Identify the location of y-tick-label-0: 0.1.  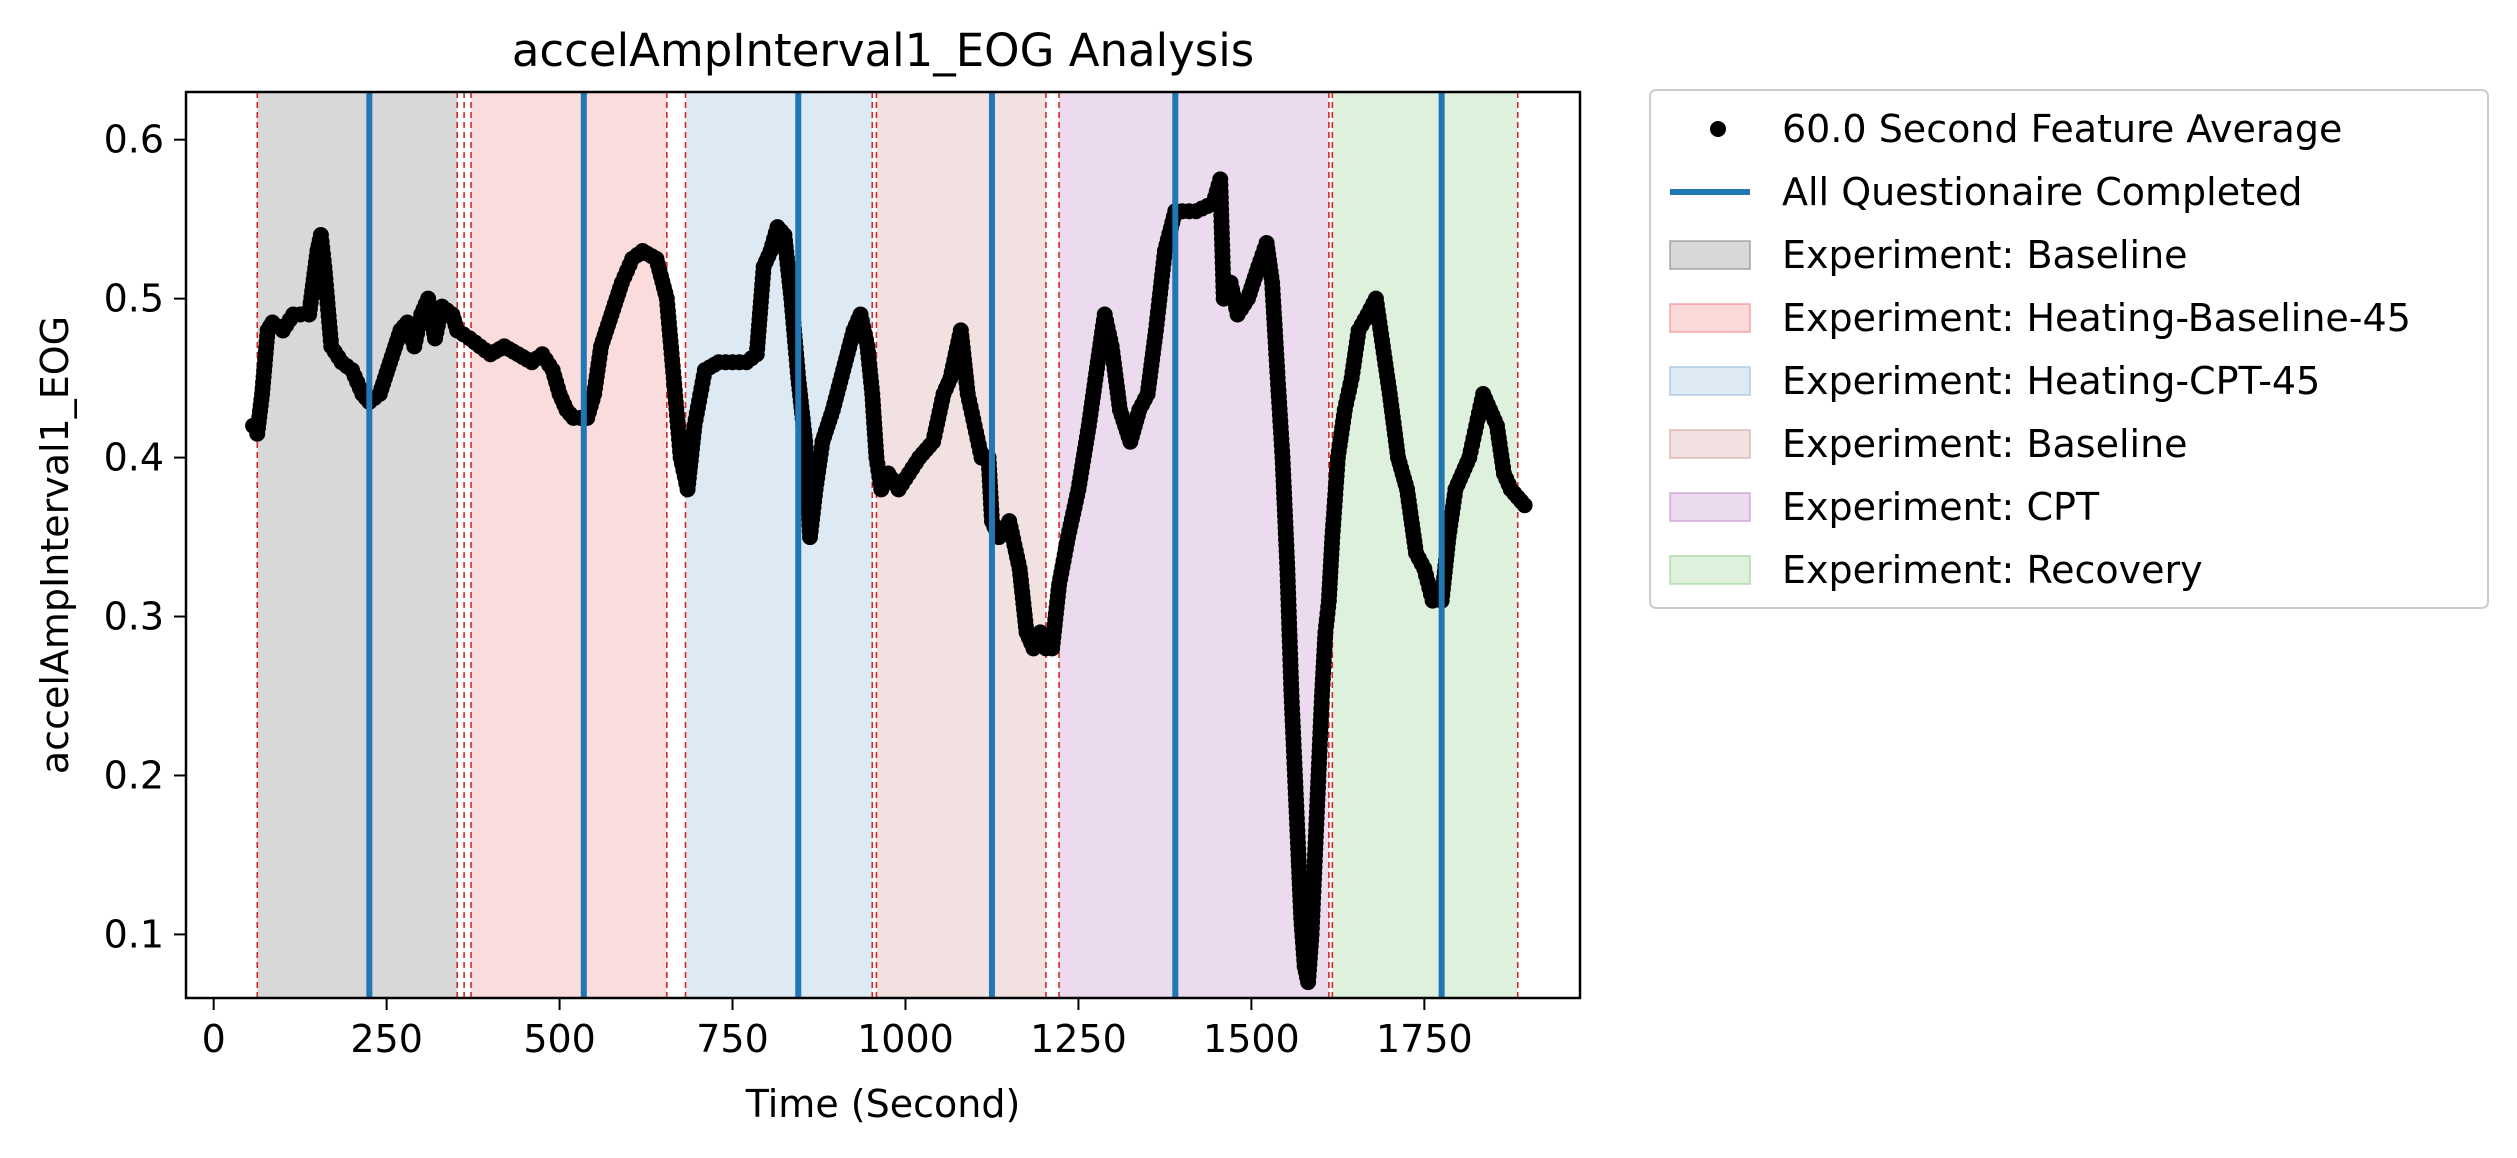
(134, 934).